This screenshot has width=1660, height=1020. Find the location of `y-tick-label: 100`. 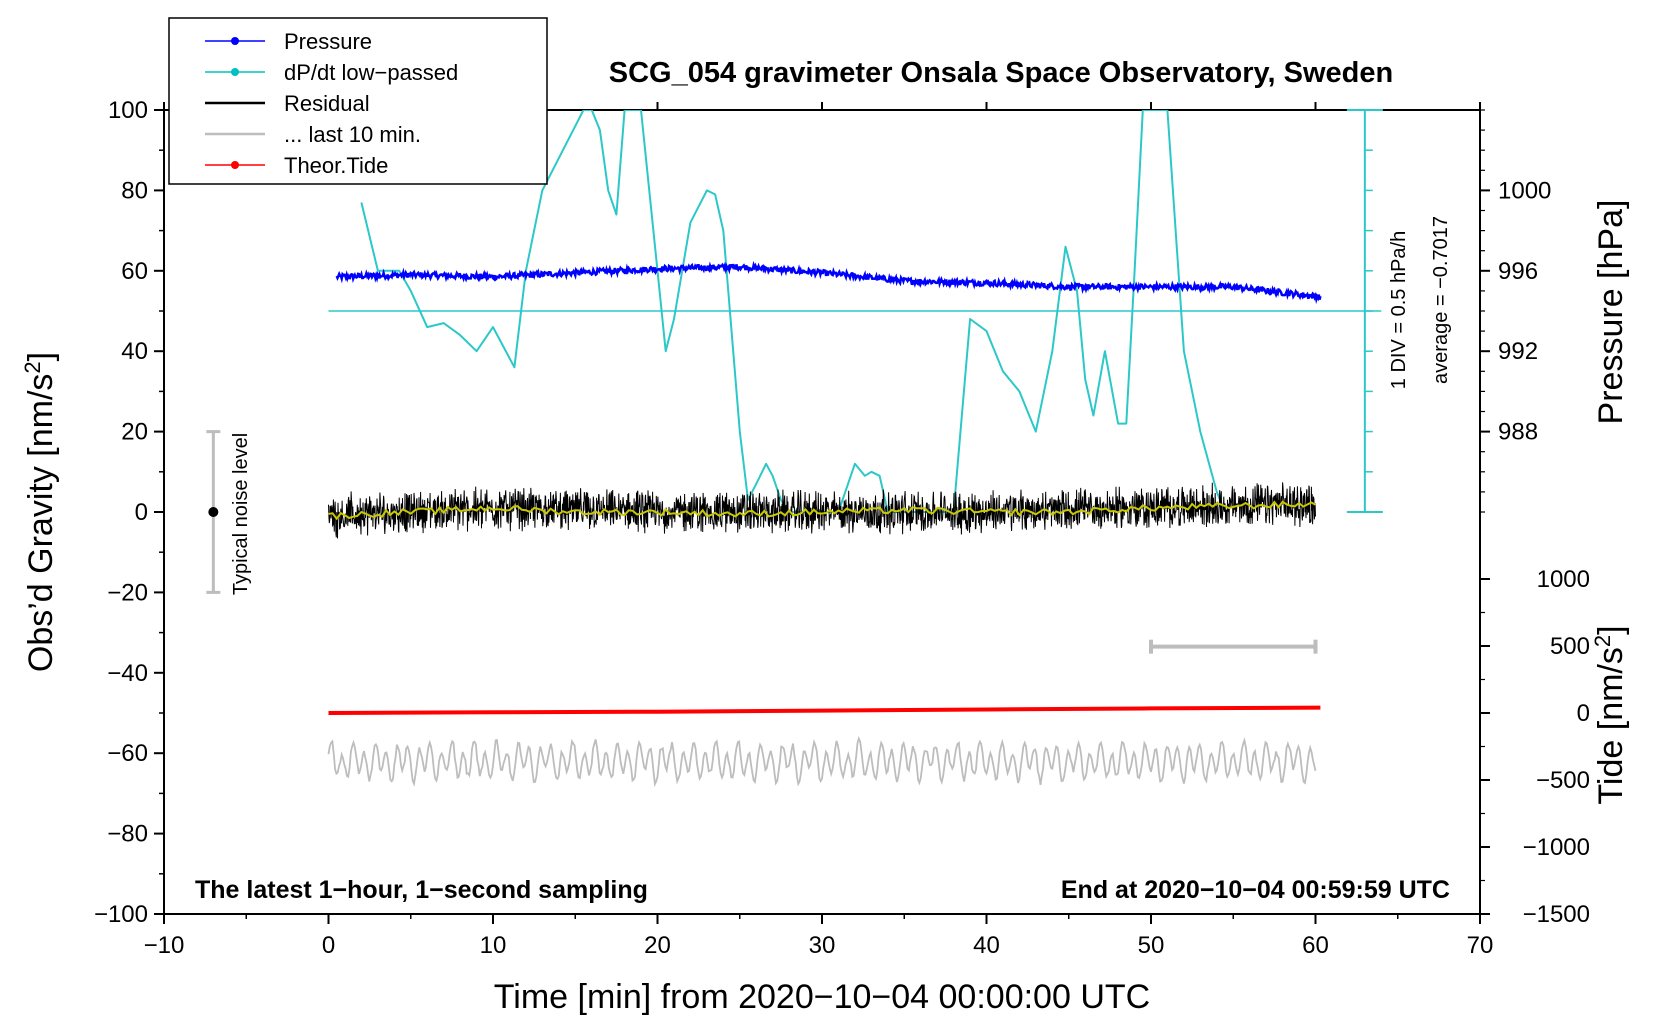

y-tick-label: 100 is located at coordinates (128, 110).